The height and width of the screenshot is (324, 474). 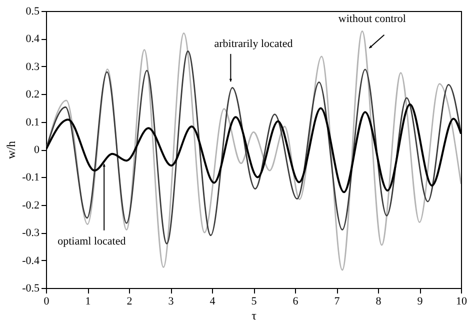 I want to click on x-tick-label: 5, so click(x=254, y=302).